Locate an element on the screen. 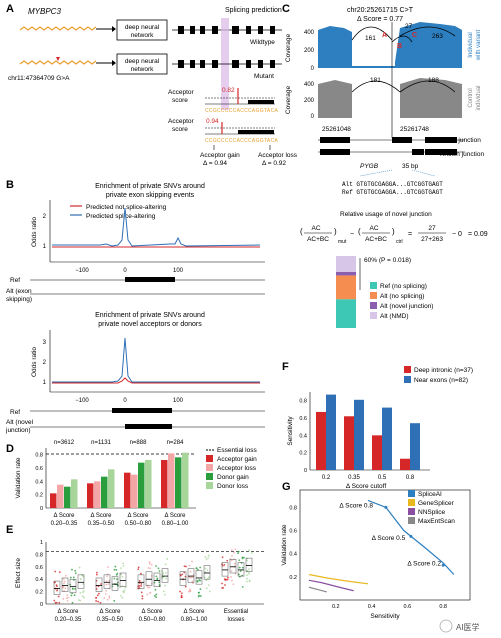  e-ytick: 1 is located at coordinates (41, 543).